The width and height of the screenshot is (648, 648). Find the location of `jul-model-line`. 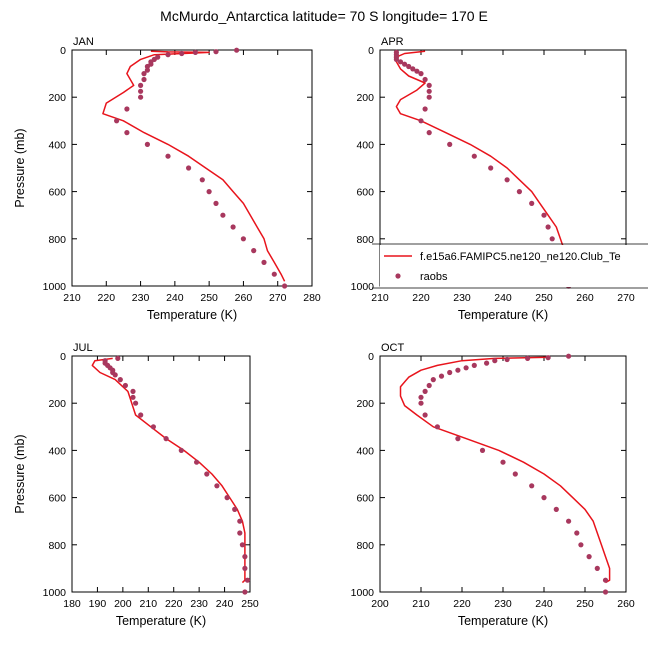

jul-model-line is located at coordinates (168, 470).